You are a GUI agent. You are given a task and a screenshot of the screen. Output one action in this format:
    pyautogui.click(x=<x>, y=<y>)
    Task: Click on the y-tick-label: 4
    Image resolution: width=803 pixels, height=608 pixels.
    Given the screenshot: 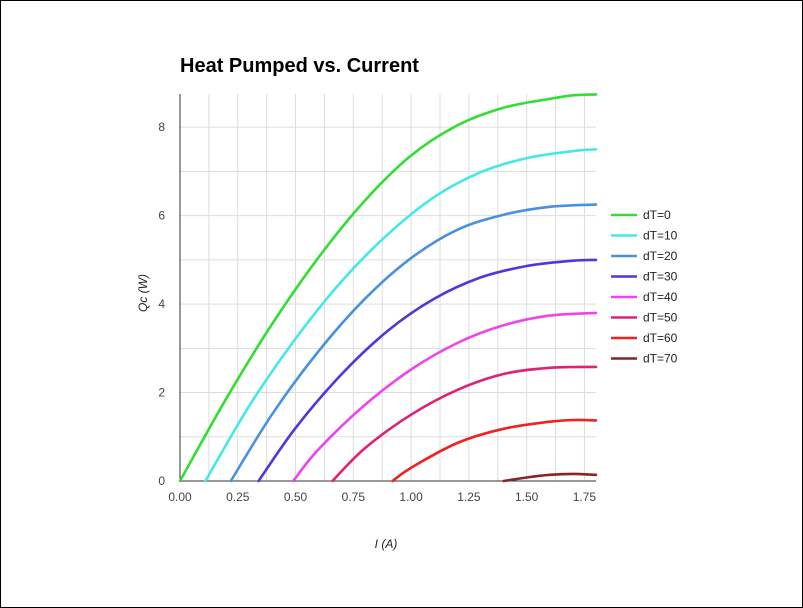 What is the action you would take?
    pyautogui.click(x=161, y=304)
    